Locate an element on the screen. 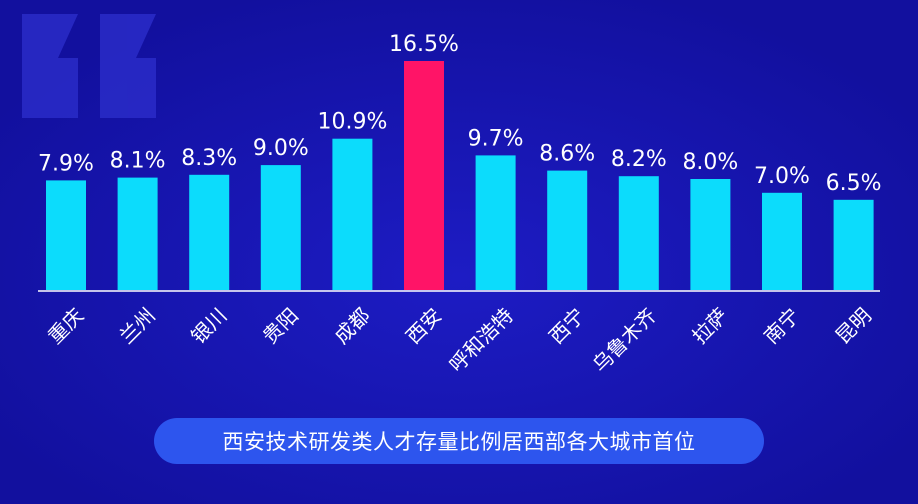  category-label-4: 成都 is located at coordinates (351, 325).